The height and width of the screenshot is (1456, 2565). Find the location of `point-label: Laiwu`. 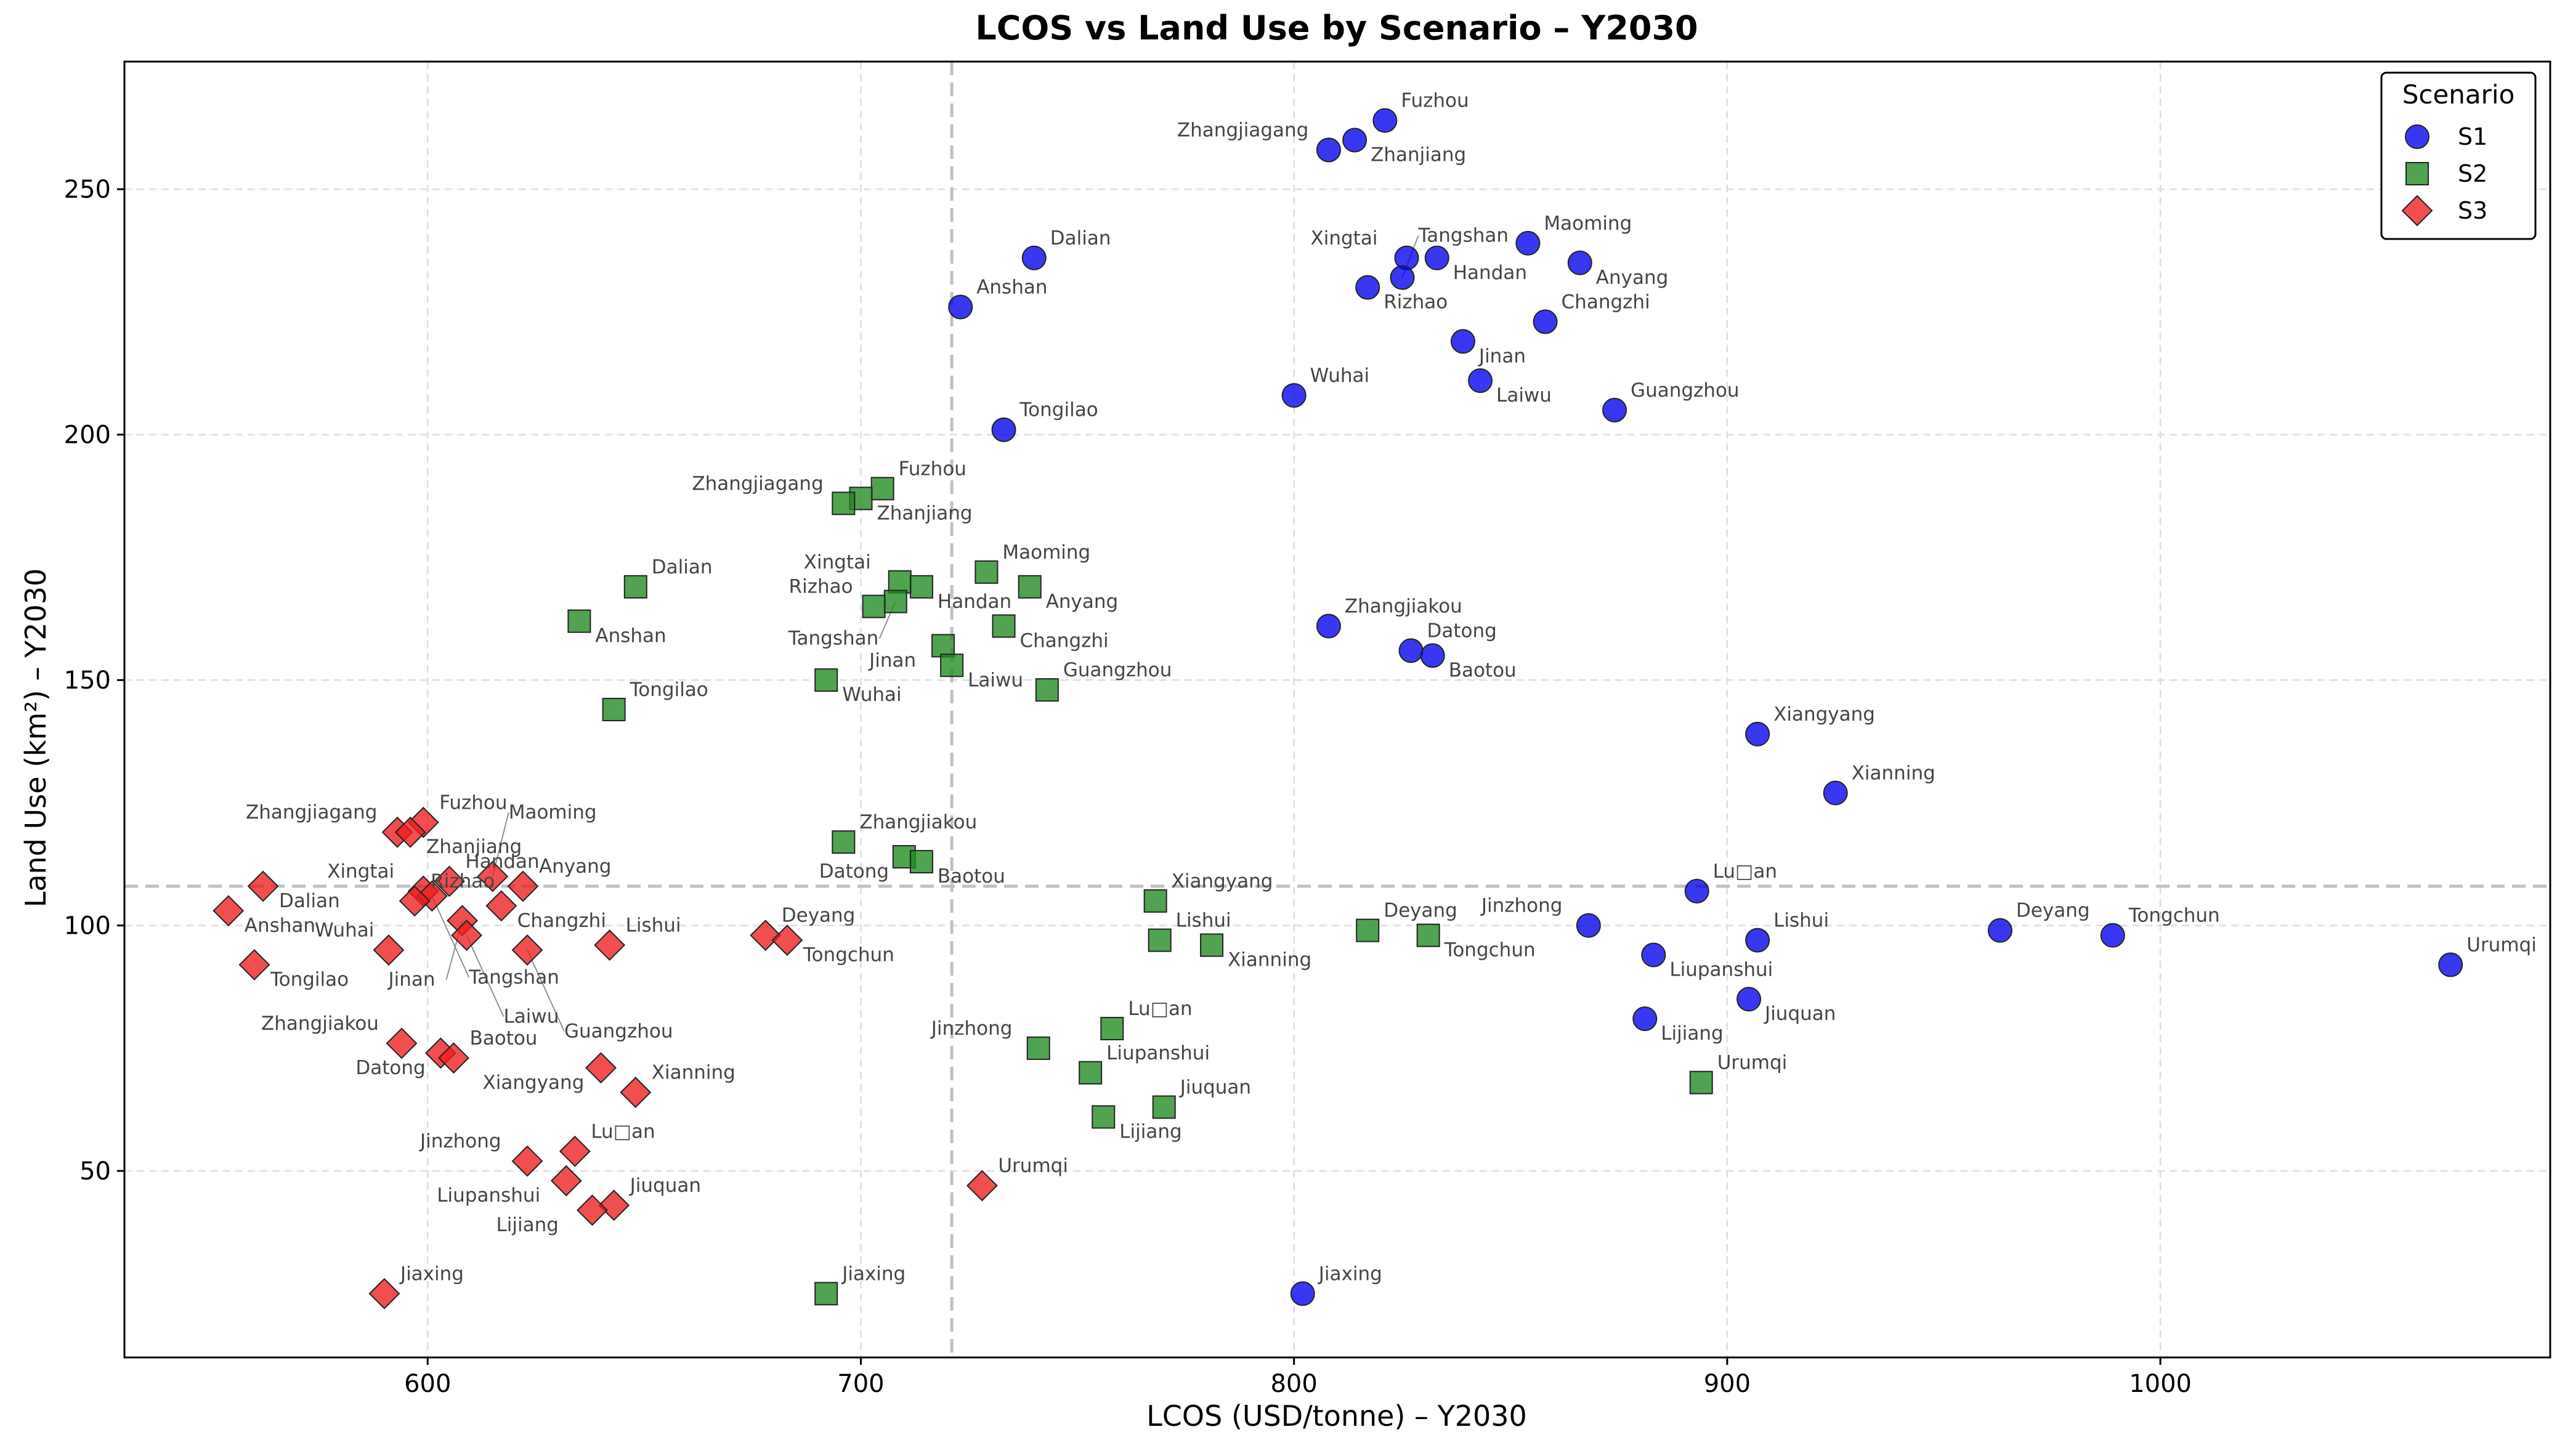

point-label: Laiwu is located at coordinates (1524, 395).